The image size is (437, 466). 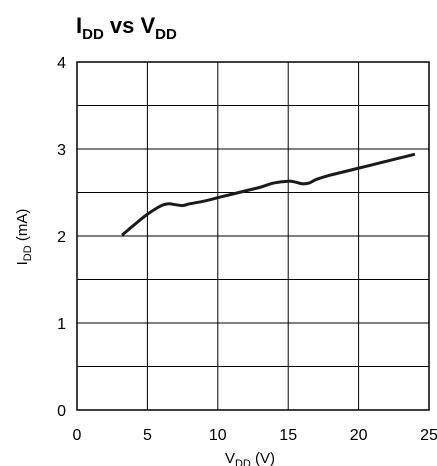 I want to click on x-axis-label-unit: (V), so click(x=263, y=458).